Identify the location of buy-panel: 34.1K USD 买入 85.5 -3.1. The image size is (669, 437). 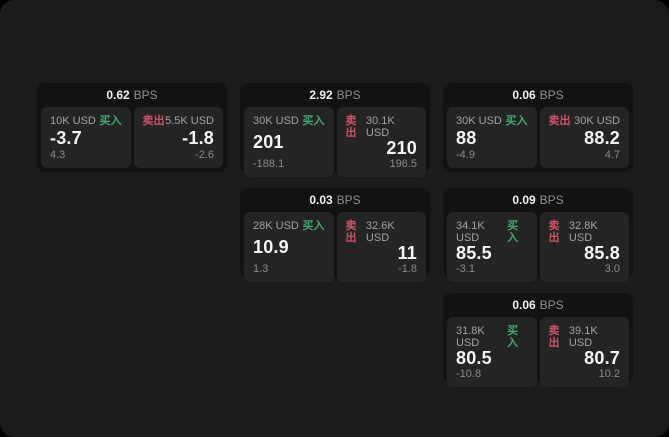
(492, 247).